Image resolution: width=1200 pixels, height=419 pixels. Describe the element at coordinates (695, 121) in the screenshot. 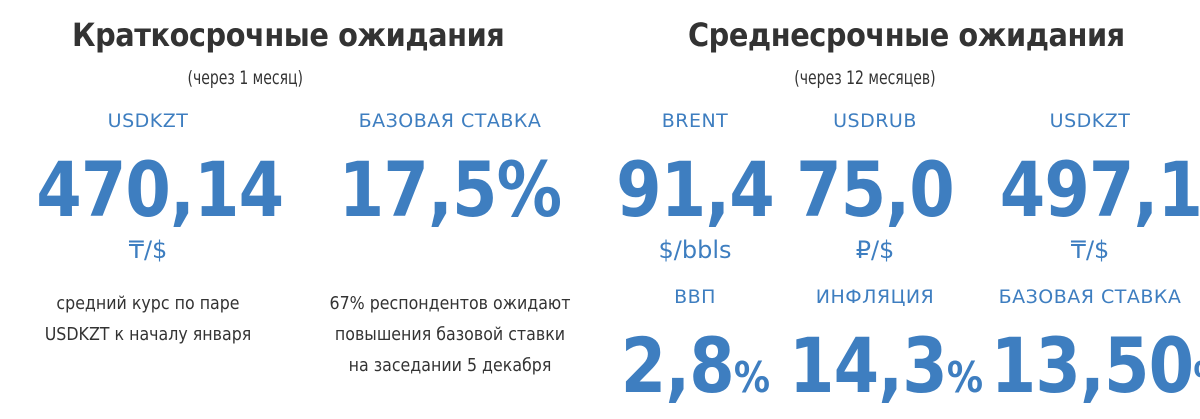

I see `brent-label: BRENT` at that location.